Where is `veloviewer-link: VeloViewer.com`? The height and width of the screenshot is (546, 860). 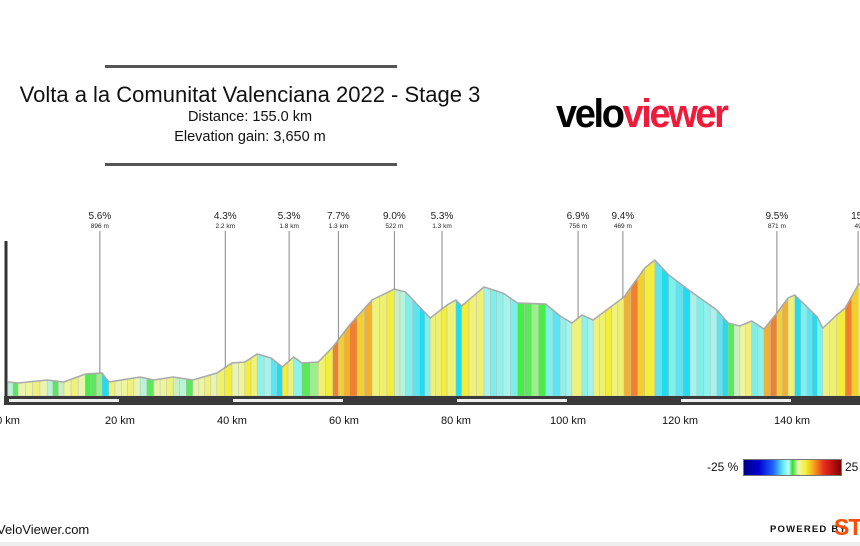 veloviewer-link: VeloViewer.com is located at coordinates (45, 529).